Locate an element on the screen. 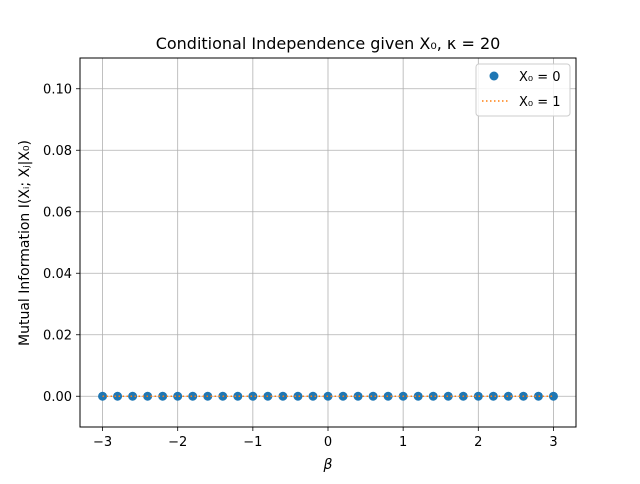 This screenshot has width=640, height=484. legend: X₀ = 0 X₀ = 1 is located at coordinates (523, 90).